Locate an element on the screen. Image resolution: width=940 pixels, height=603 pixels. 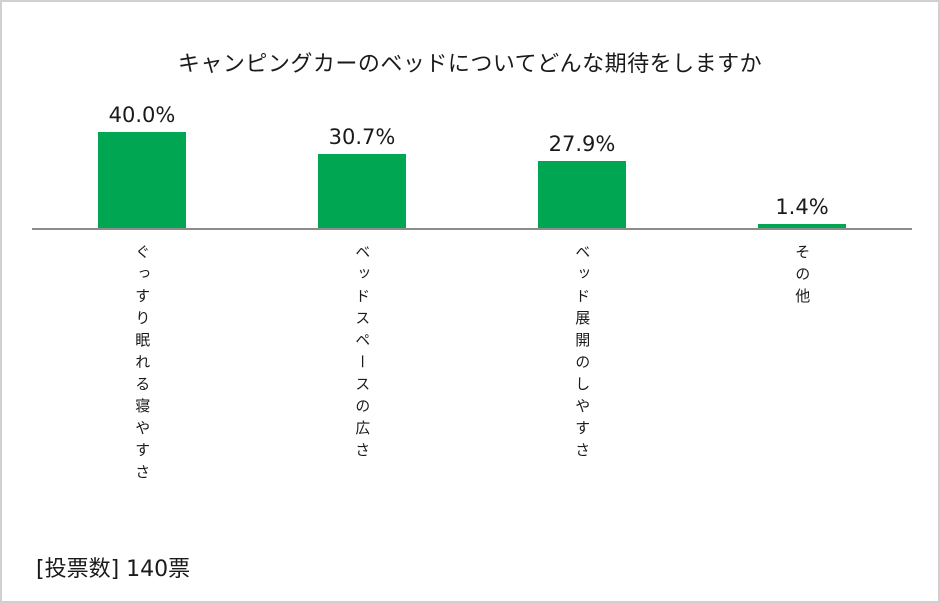
bar-value-label: 1.4% is located at coordinates (802, 207).